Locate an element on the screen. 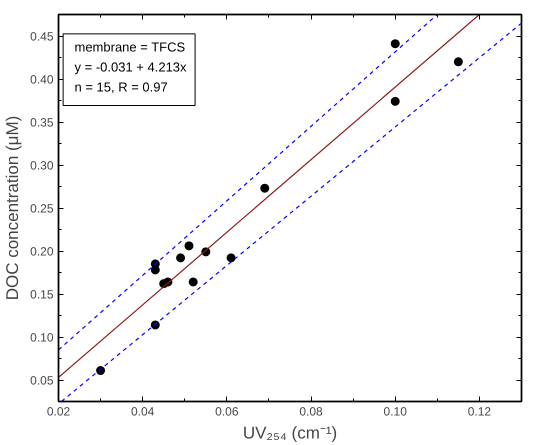  y-tick-label: 0.20 is located at coordinates (42, 251).